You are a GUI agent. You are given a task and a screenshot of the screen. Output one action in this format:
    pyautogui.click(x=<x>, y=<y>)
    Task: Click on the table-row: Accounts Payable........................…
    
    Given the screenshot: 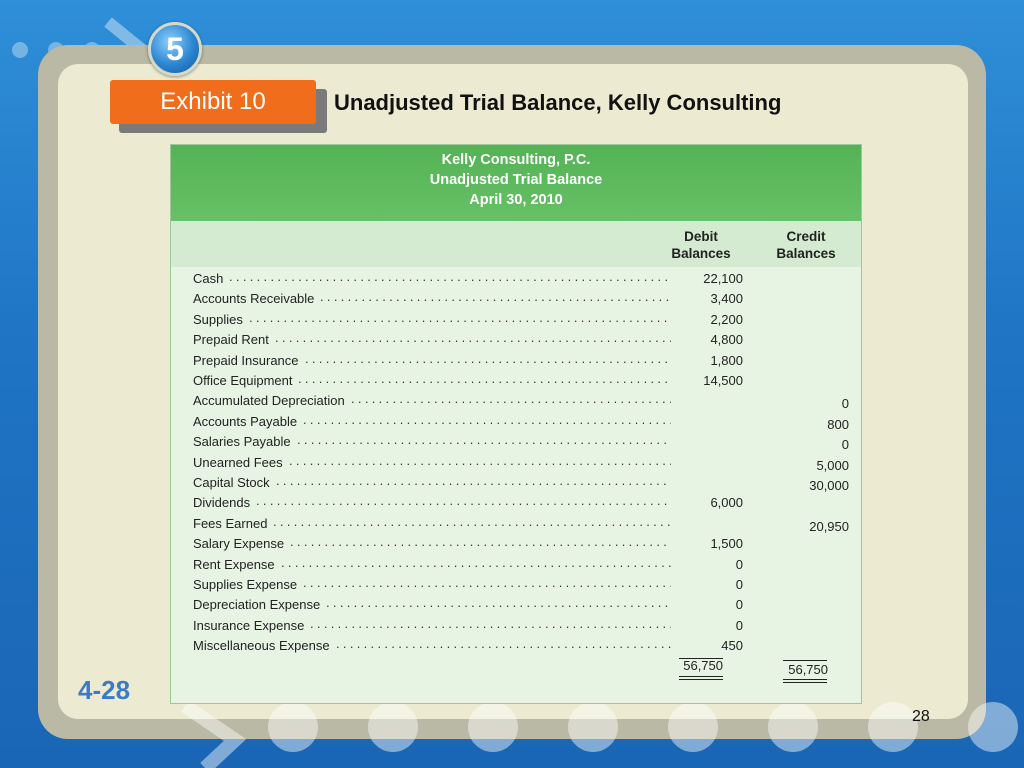 What is the action you would take?
    pyautogui.click(x=521, y=422)
    